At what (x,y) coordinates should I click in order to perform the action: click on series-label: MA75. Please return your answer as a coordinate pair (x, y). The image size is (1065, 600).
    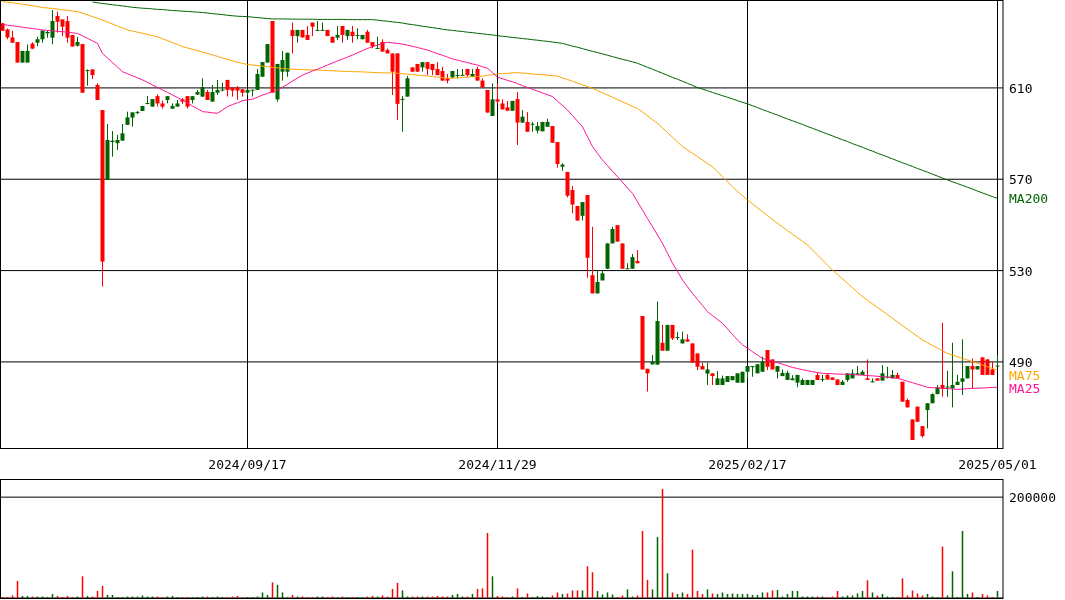
    Looking at the image, I should click on (1025, 375).